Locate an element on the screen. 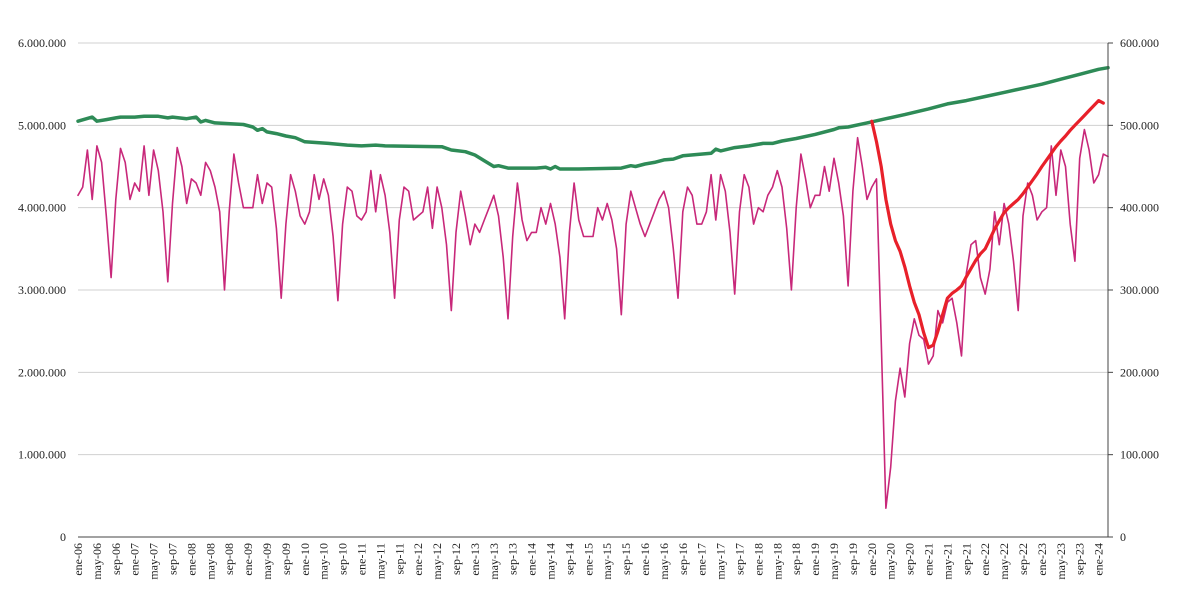 The width and height of the screenshot is (1200, 608). x-tick-label: sep-10 is located at coordinates (343, 559).